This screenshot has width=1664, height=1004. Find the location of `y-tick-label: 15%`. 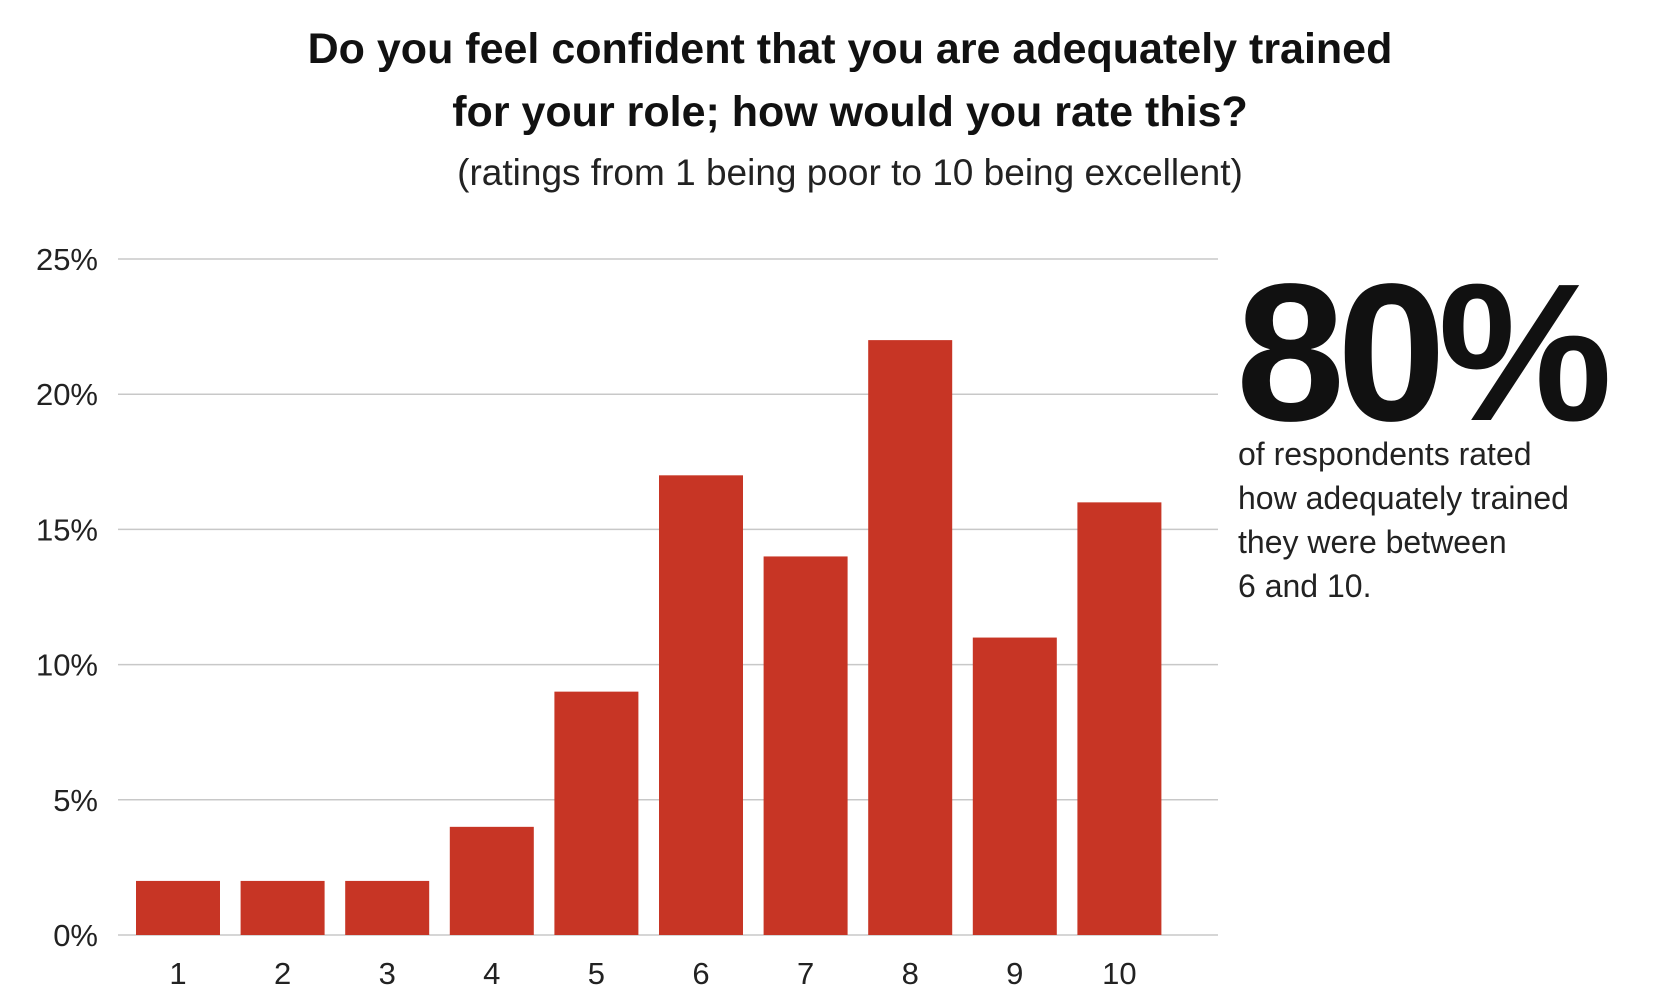

y-tick-label: 15% is located at coordinates (67, 529).